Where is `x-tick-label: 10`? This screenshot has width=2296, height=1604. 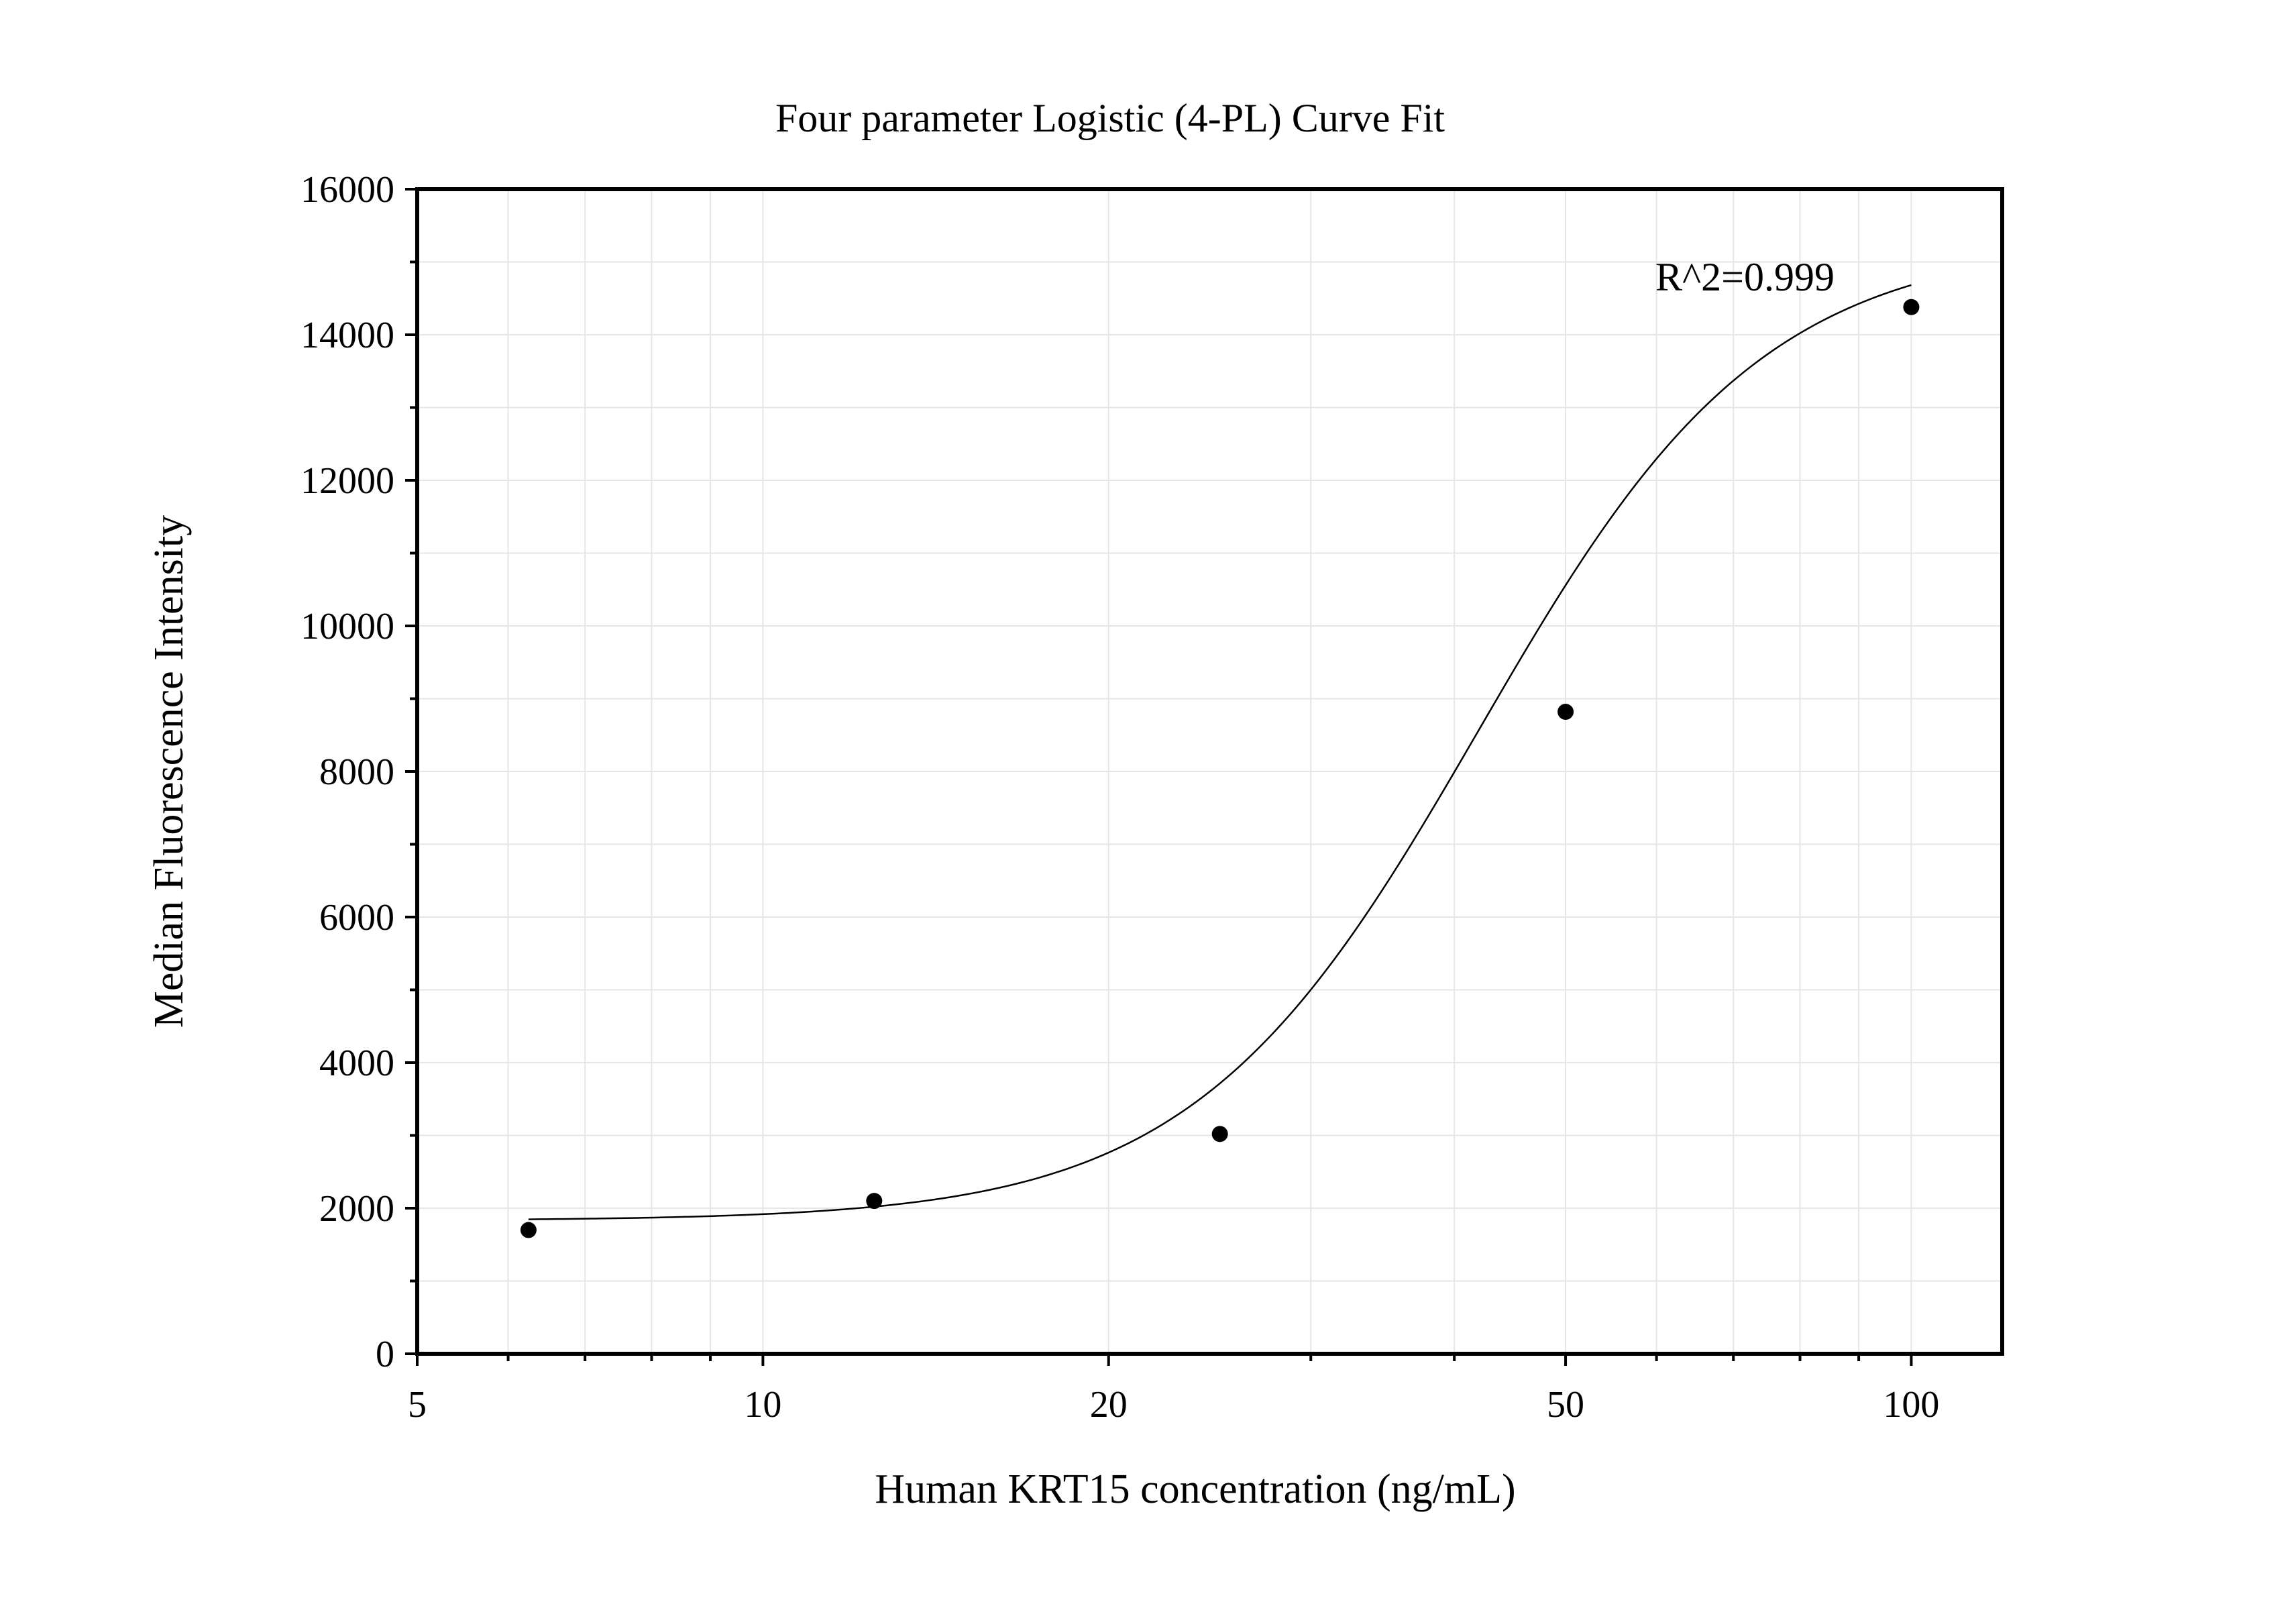 x-tick-label: 10 is located at coordinates (762, 1405).